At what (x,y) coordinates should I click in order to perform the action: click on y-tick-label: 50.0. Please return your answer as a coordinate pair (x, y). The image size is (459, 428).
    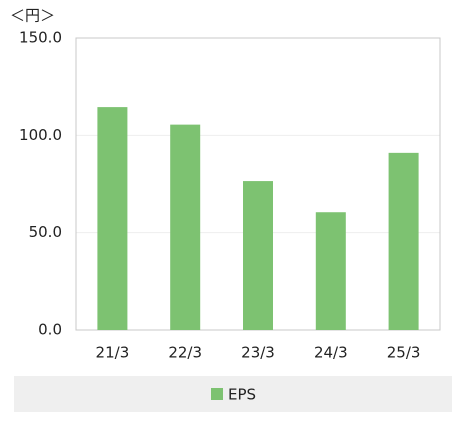
    Looking at the image, I should click on (45, 232).